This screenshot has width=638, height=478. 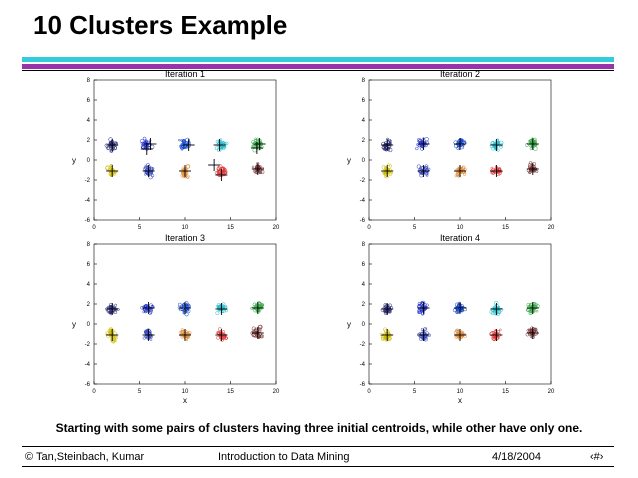 I want to click on x-tick-label: 5, so click(x=140, y=392).